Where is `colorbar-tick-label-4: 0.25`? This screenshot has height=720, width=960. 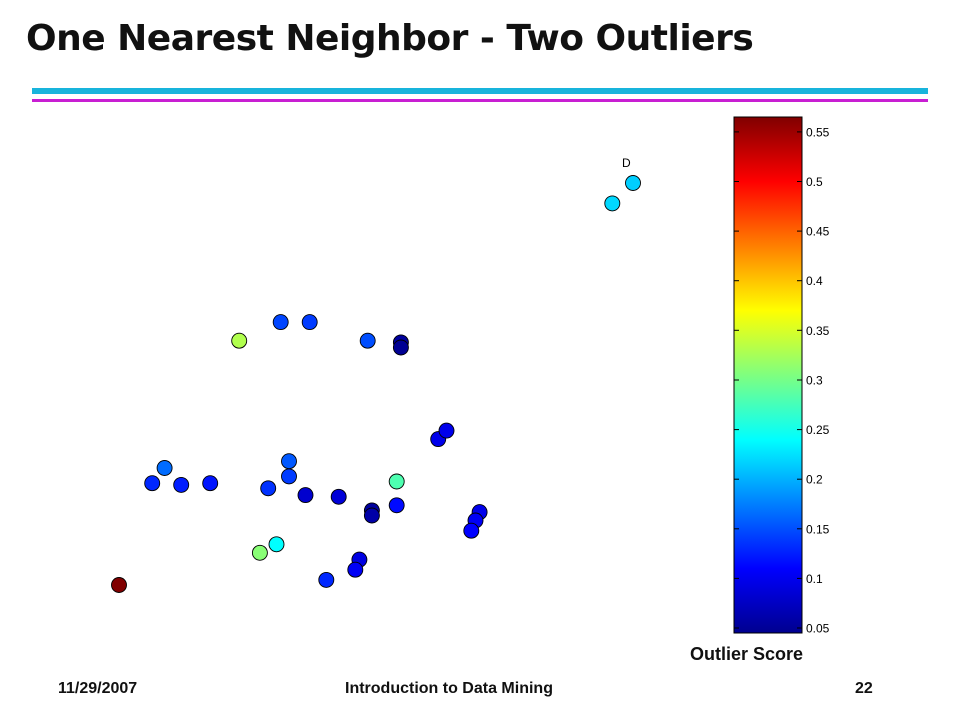 colorbar-tick-label-4: 0.25 is located at coordinates (818, 430).